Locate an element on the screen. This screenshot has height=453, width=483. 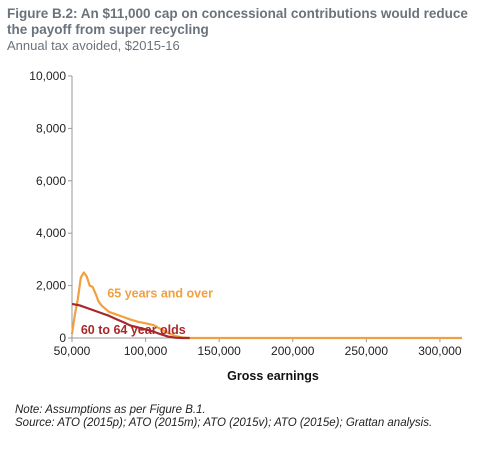
x-axis-label: Gross earnings is located at coordinates (273, 376).